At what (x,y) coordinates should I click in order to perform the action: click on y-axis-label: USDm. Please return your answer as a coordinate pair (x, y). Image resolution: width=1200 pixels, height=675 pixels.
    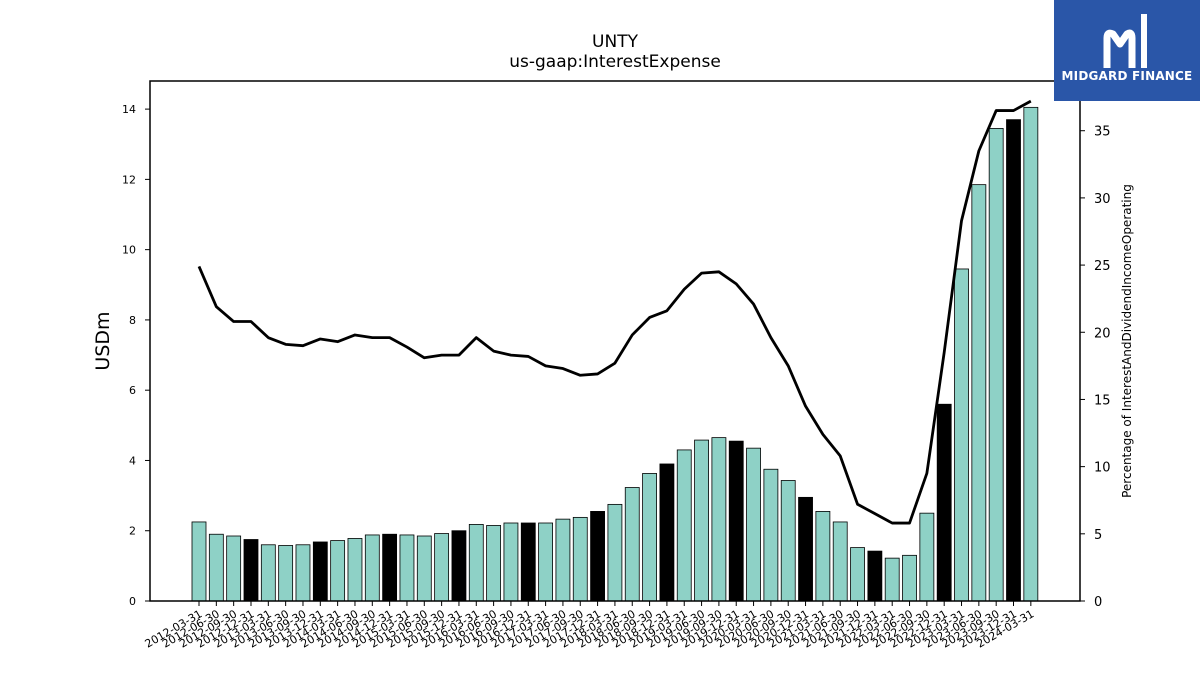
    Looking at the image, I should click on (103, 340).